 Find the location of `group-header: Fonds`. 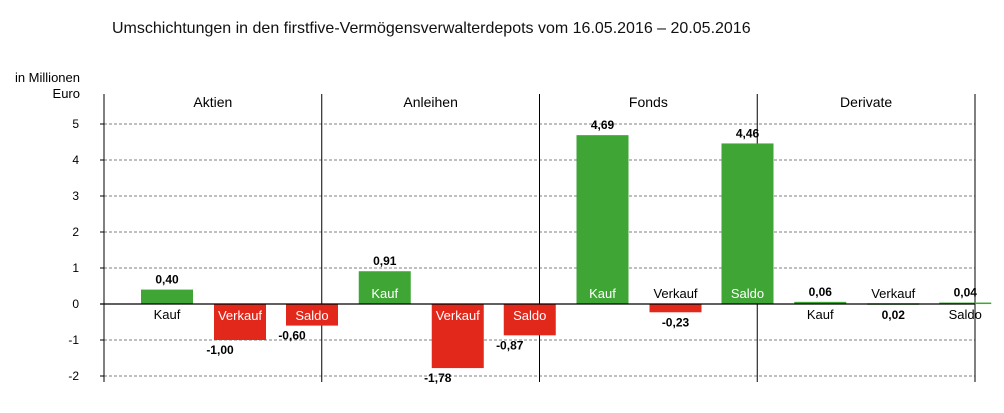

group-header: Fonds is located at coordinates (648, 102).